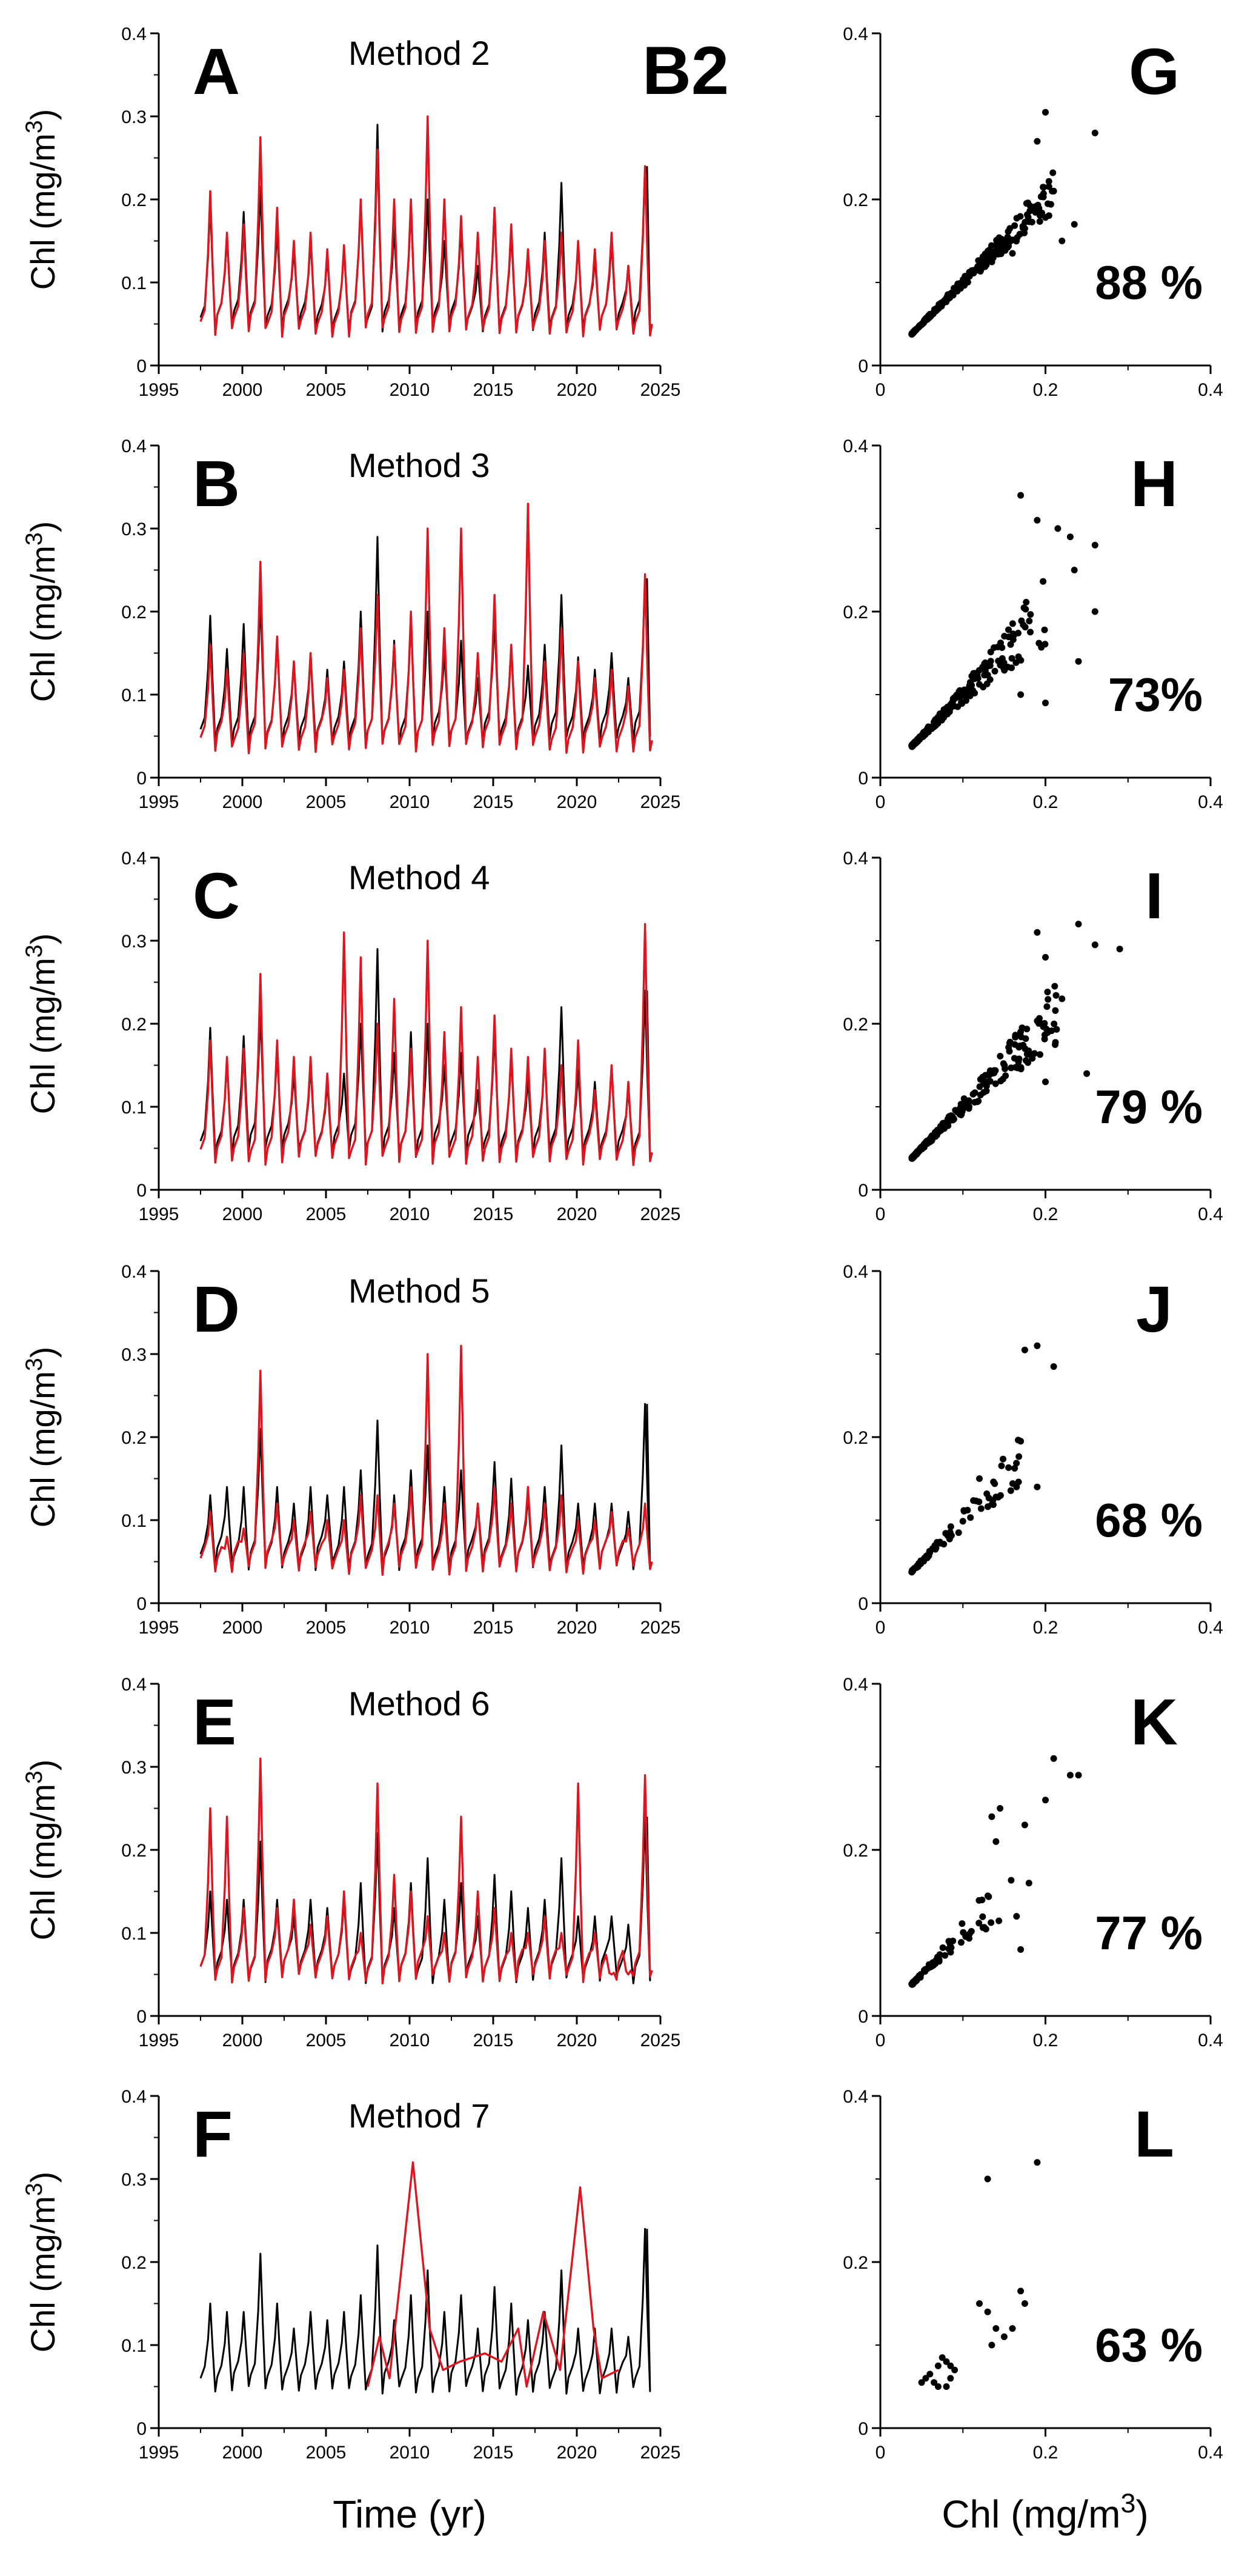  What do you see at coordinates (881, 2453) in the screenshot?
I see `x-tick-label: 0` at bounding box center [881, 2453].